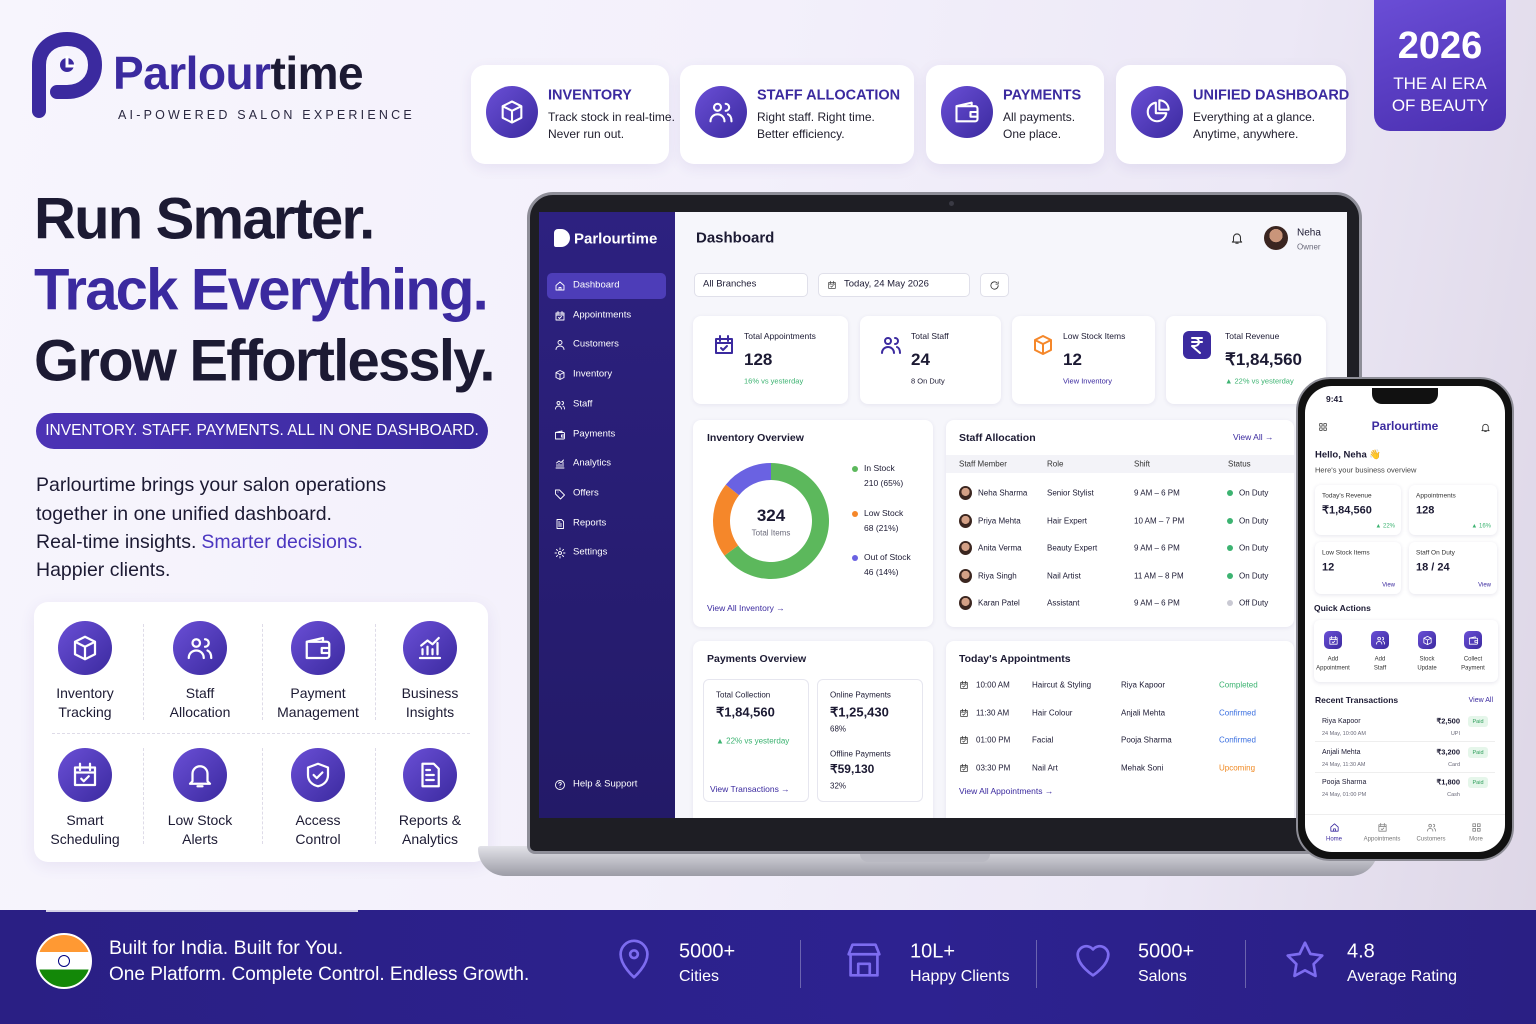 The height and width of the screenshot is (1024, 1536). What do you see at coordinates (616, 239) in the screenshot?
I see `sidebar-brand: Parlourtime` at bounding box center [616, 239].